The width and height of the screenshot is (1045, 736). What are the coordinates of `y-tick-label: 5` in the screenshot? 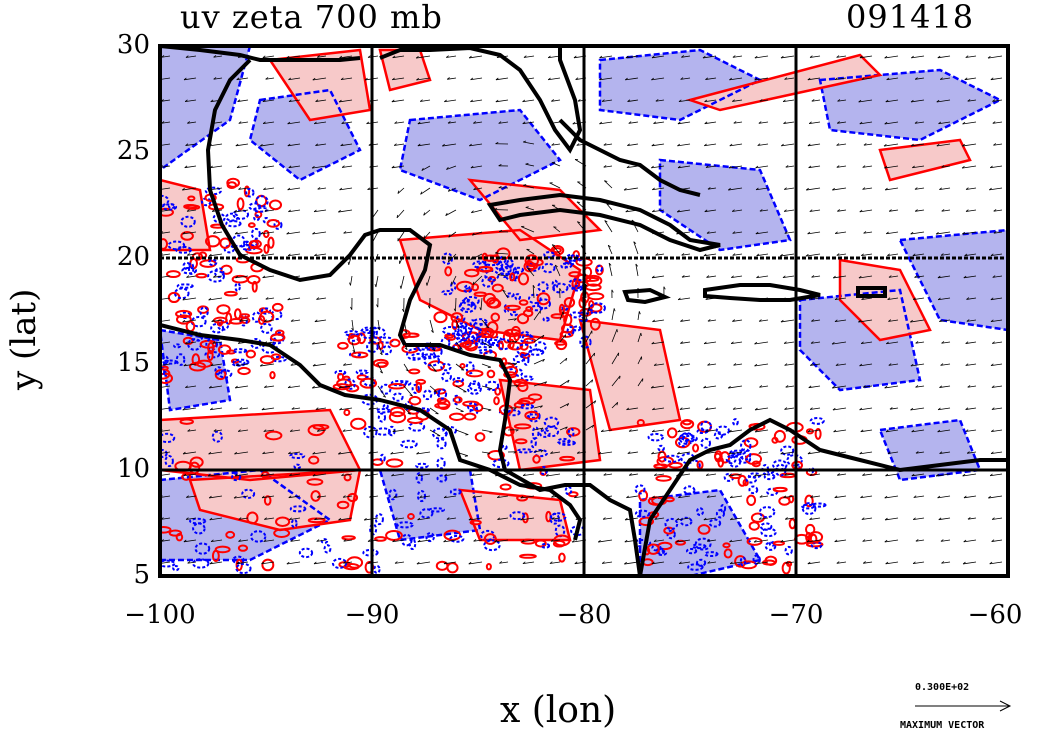 It's located at (141, 575).